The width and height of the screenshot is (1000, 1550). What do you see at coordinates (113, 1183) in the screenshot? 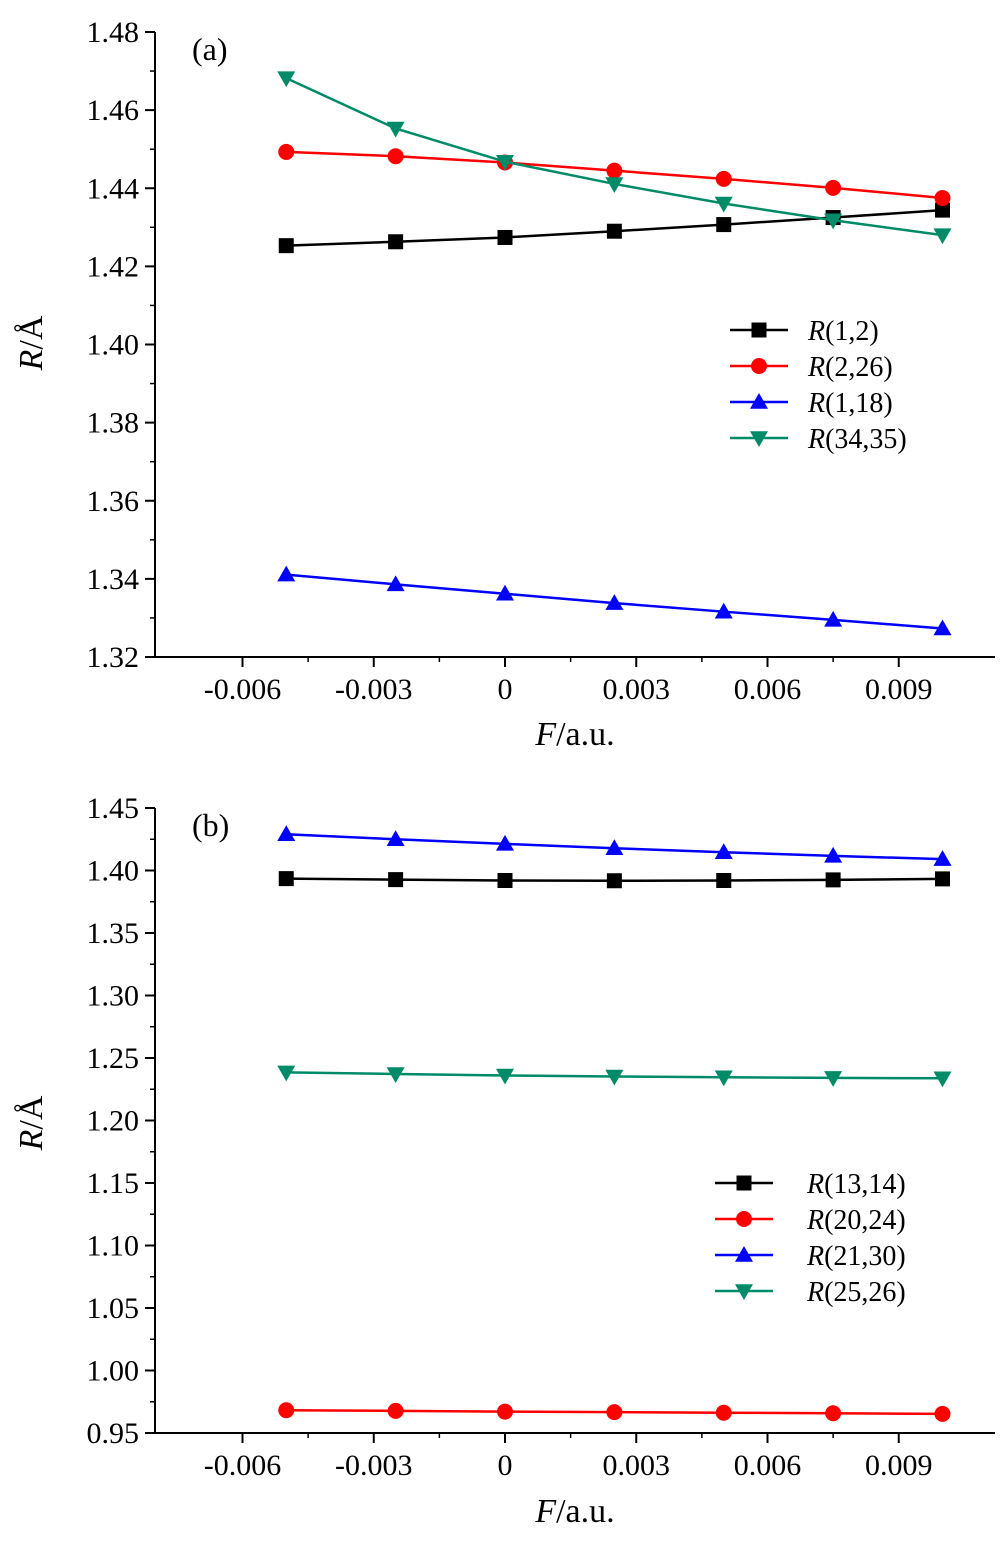
I see `y-tick-label: 1.15` at bounding box center [113, 1183].